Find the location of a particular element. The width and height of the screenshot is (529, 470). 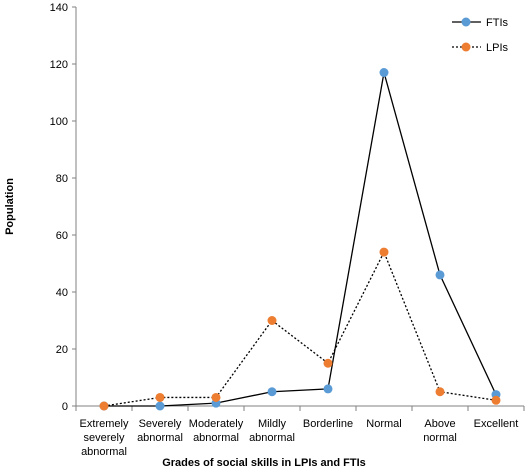

x-tick-label: Extremely is located at coordinates (104, 424).